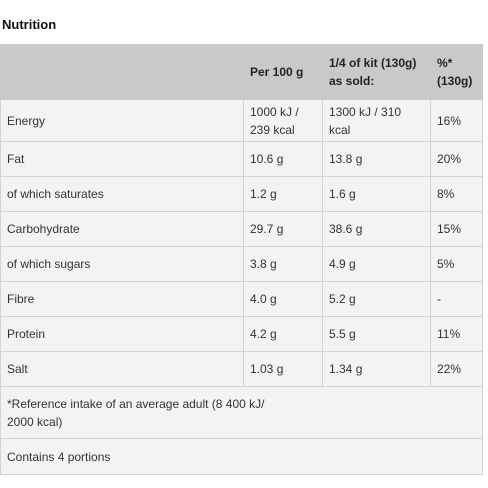 Image resolution: width=488 pixels, height=488 pixels. I want to click on row-label: Carbohydrate, so click(122, 229).